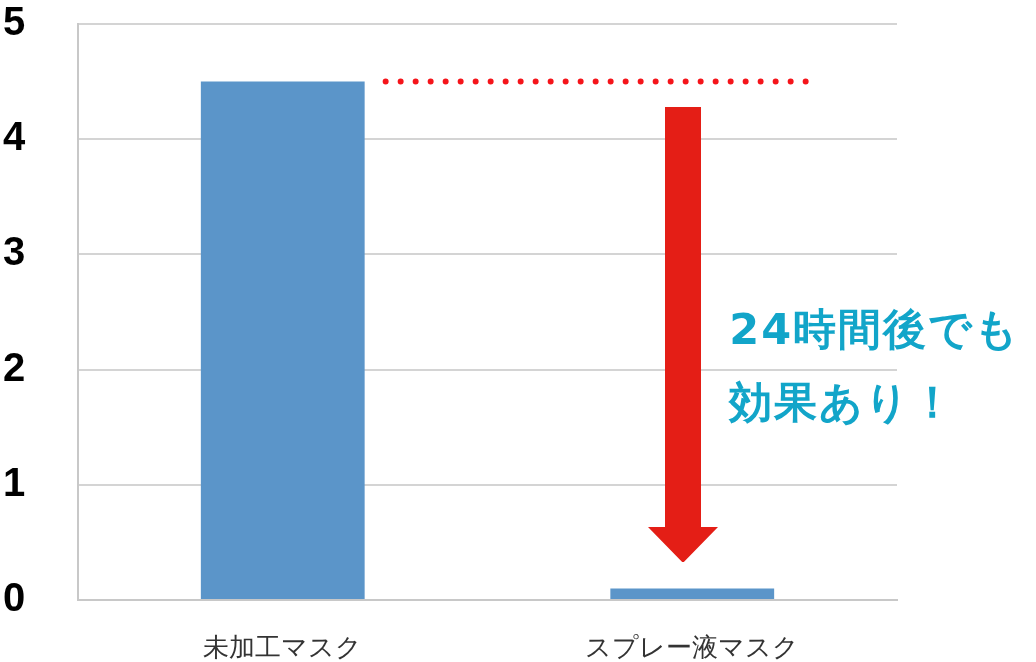  What do you see at coordinates (14, 597) in the screenshot?
I see `y-tick-label: 0` at bounding box center [14, 597].